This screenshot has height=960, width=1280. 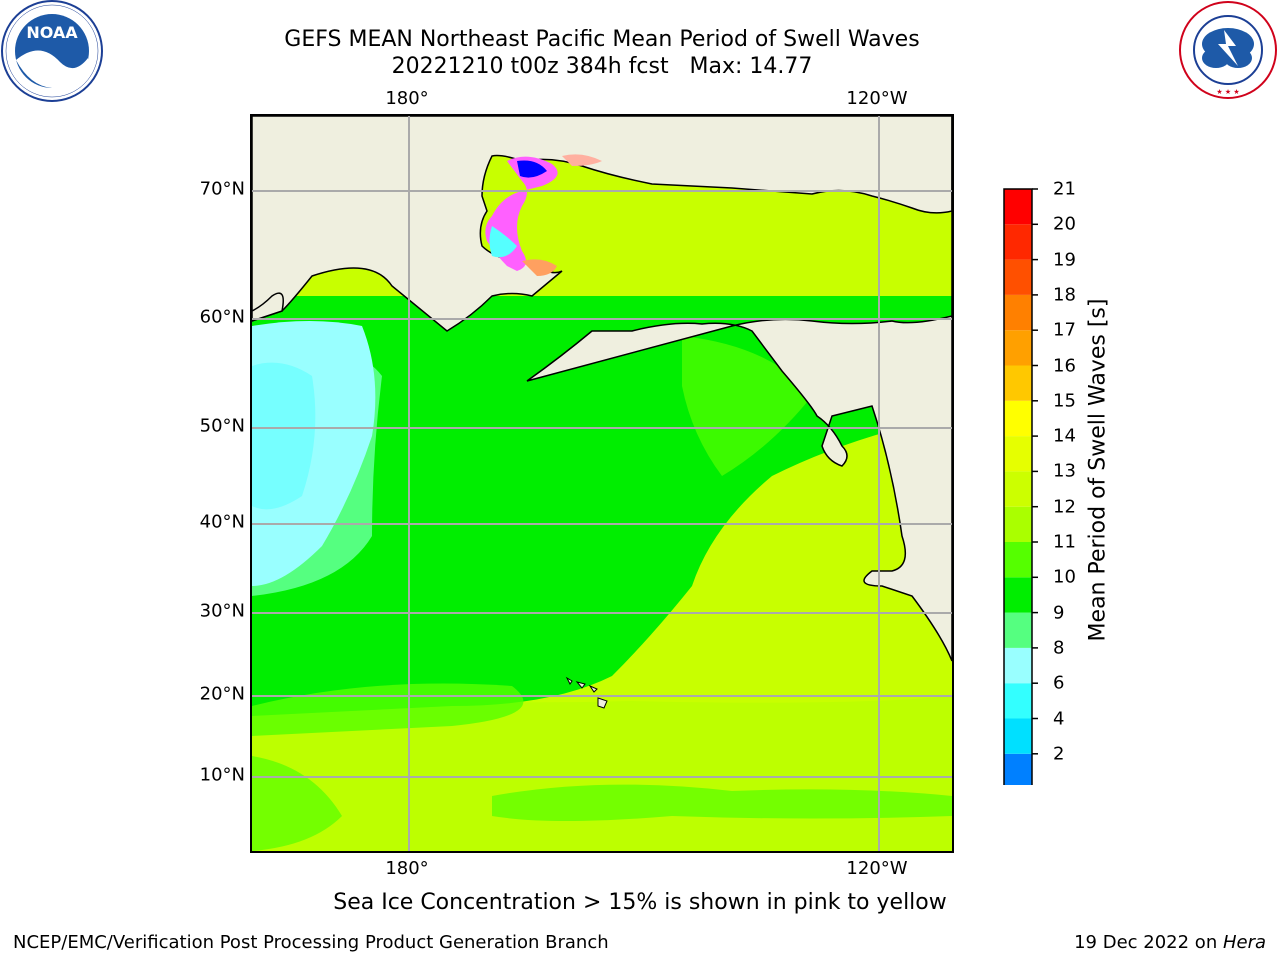 I want to click on sea-cyan-bering, so click(x=503, y=242).